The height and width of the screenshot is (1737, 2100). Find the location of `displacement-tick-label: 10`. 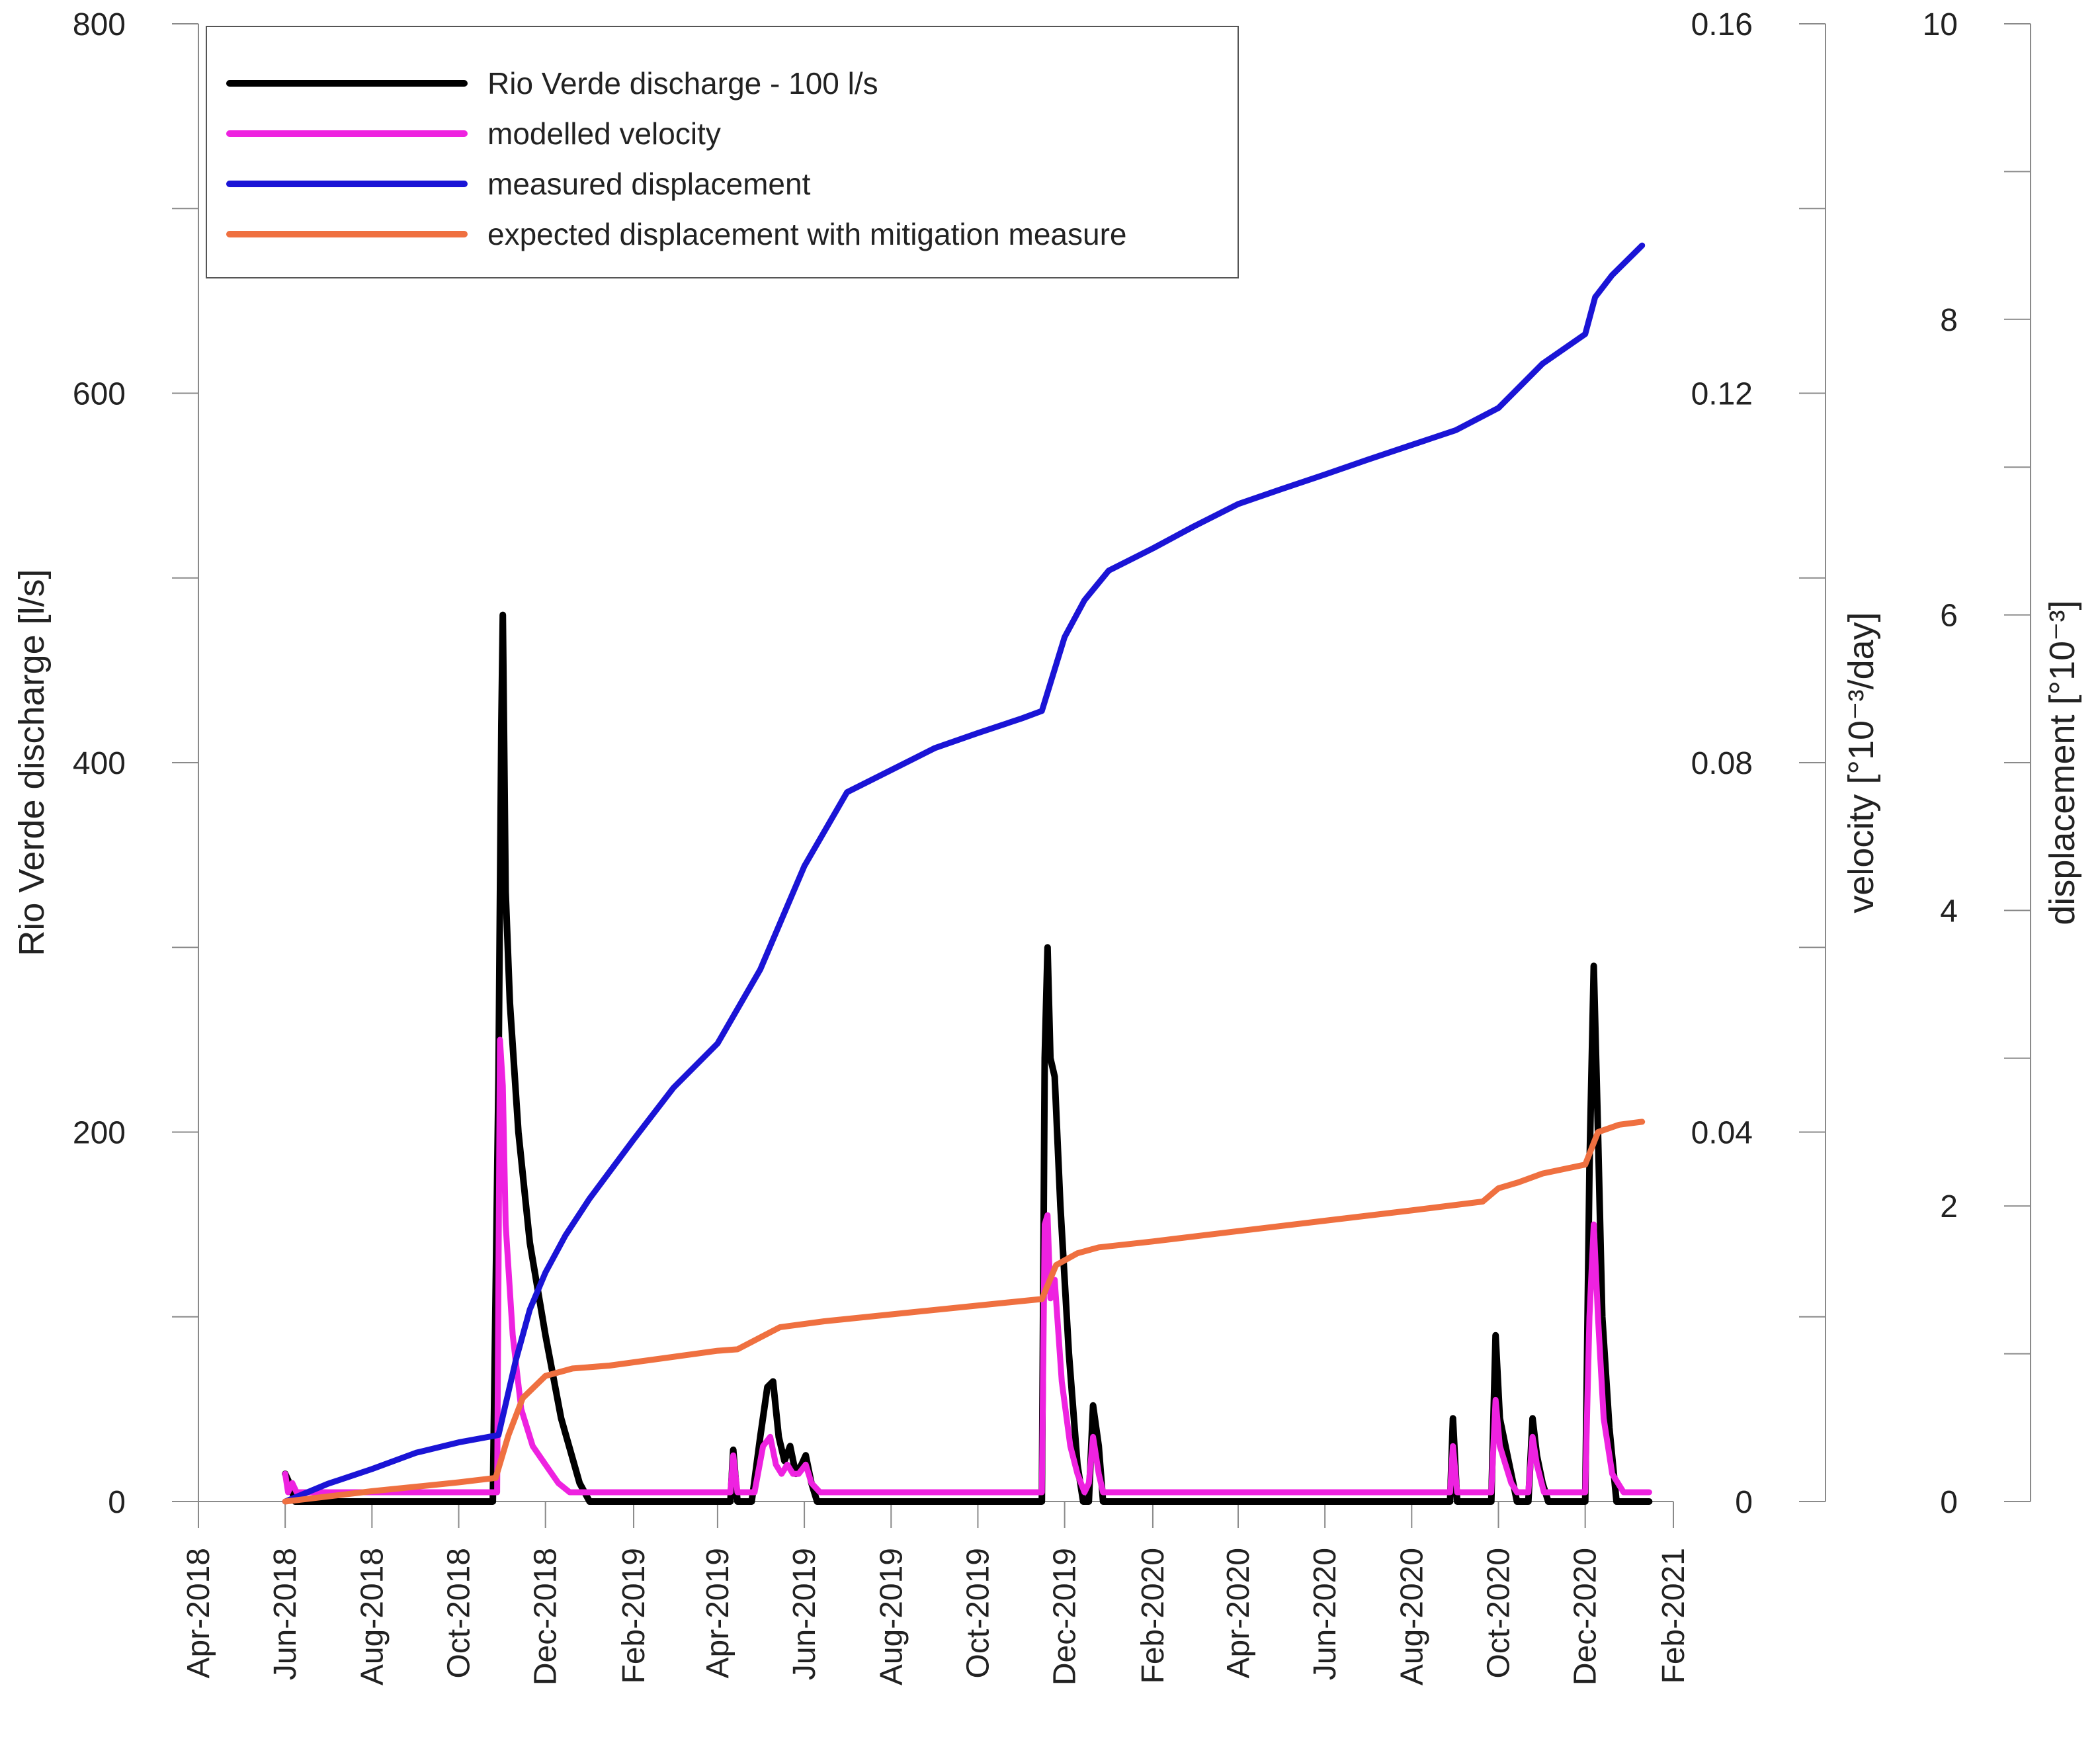

displacement-tick-label: 10 is located at coordinates (1940, 24).